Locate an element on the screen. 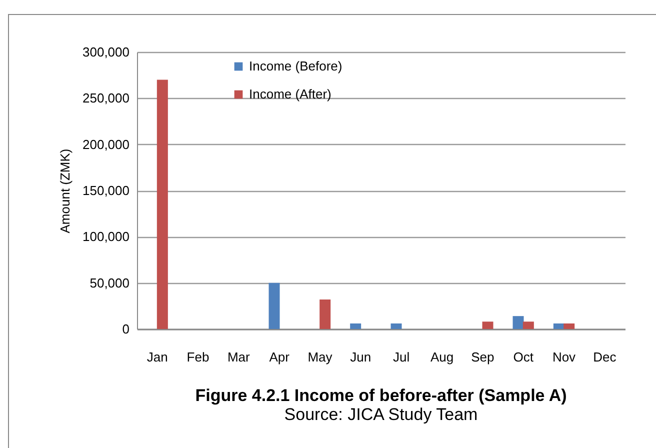 The width and height of the screenshot is (656, 448). y-tick-label: 200,000 is located at coordinates (106, 144).